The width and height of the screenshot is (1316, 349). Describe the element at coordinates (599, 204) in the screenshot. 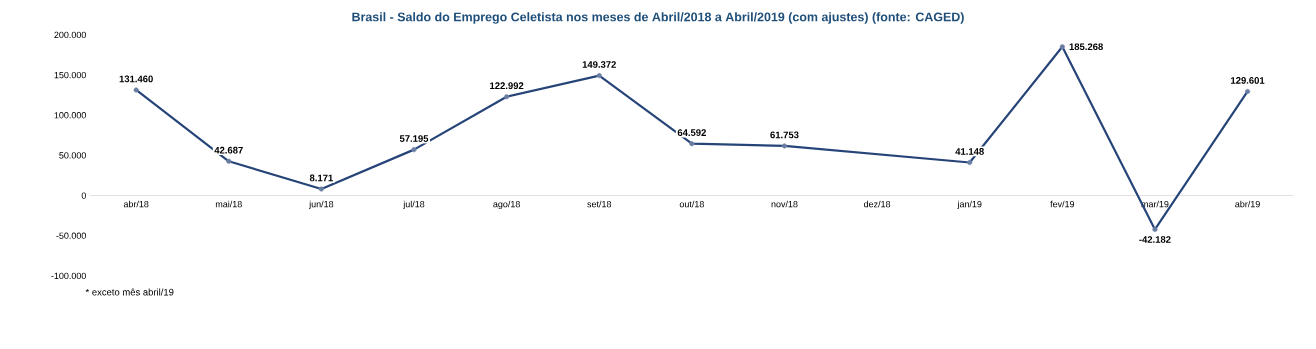

I see `x-tick-label: set/18` at that location.